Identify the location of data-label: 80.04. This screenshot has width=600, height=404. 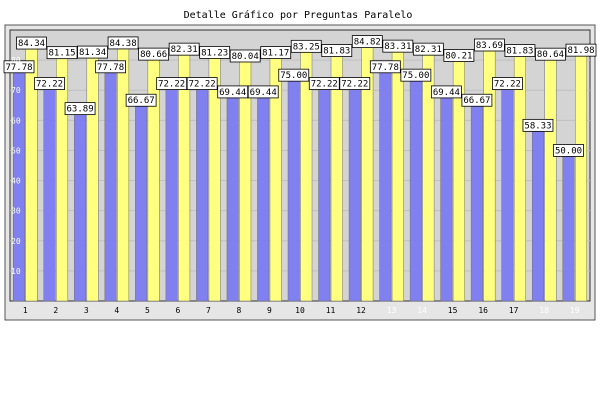
(245, 57).